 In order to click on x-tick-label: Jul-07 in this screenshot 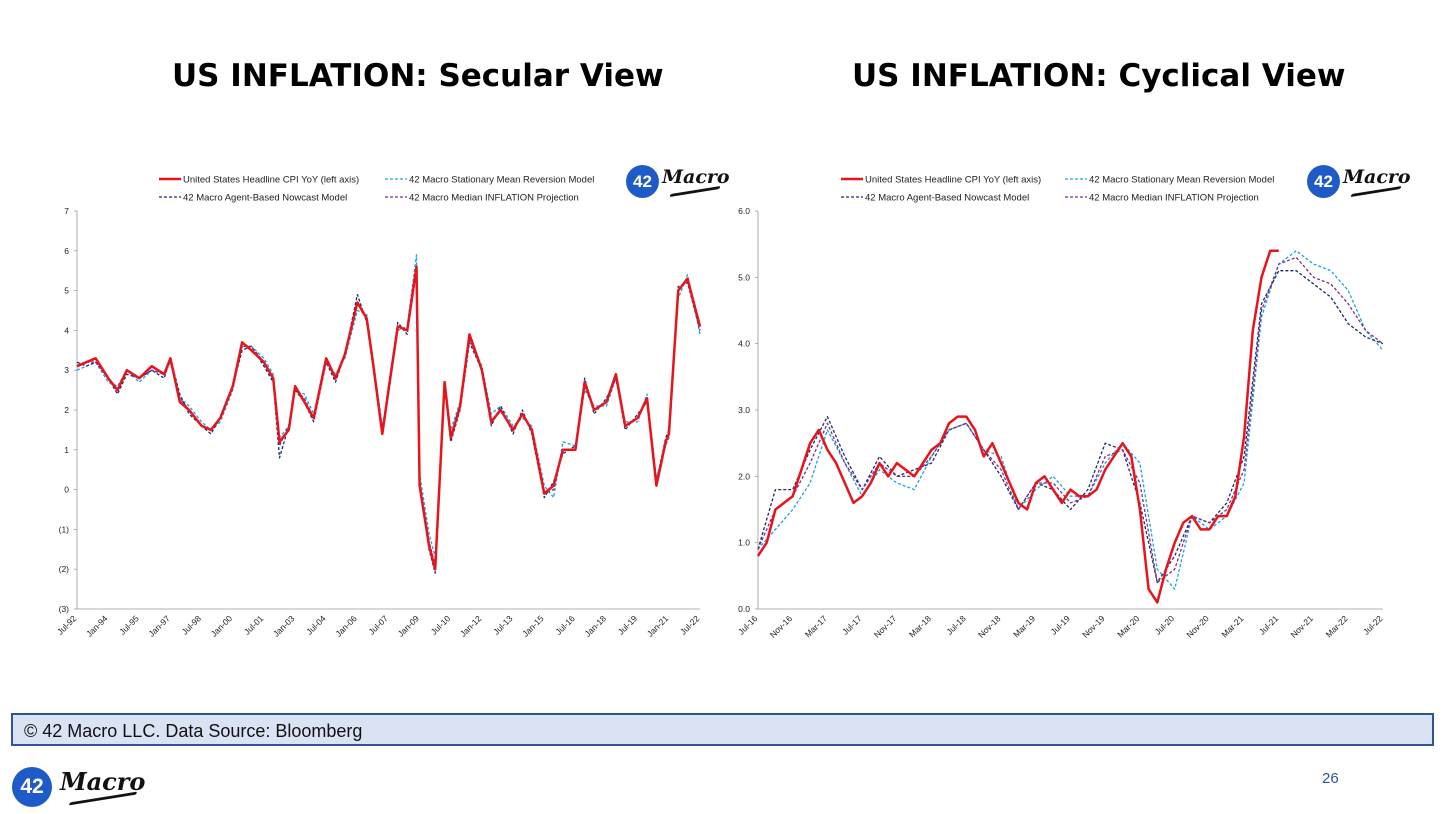, I will do `click(378, 625)`.